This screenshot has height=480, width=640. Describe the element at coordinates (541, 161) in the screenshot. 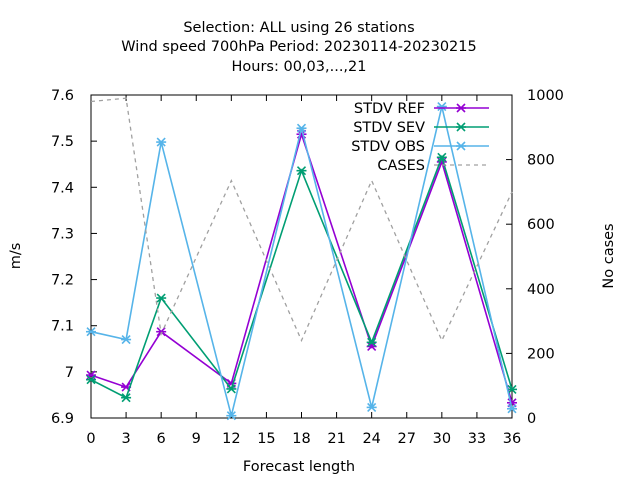

I see `y2-tick-label: 800` at that location.